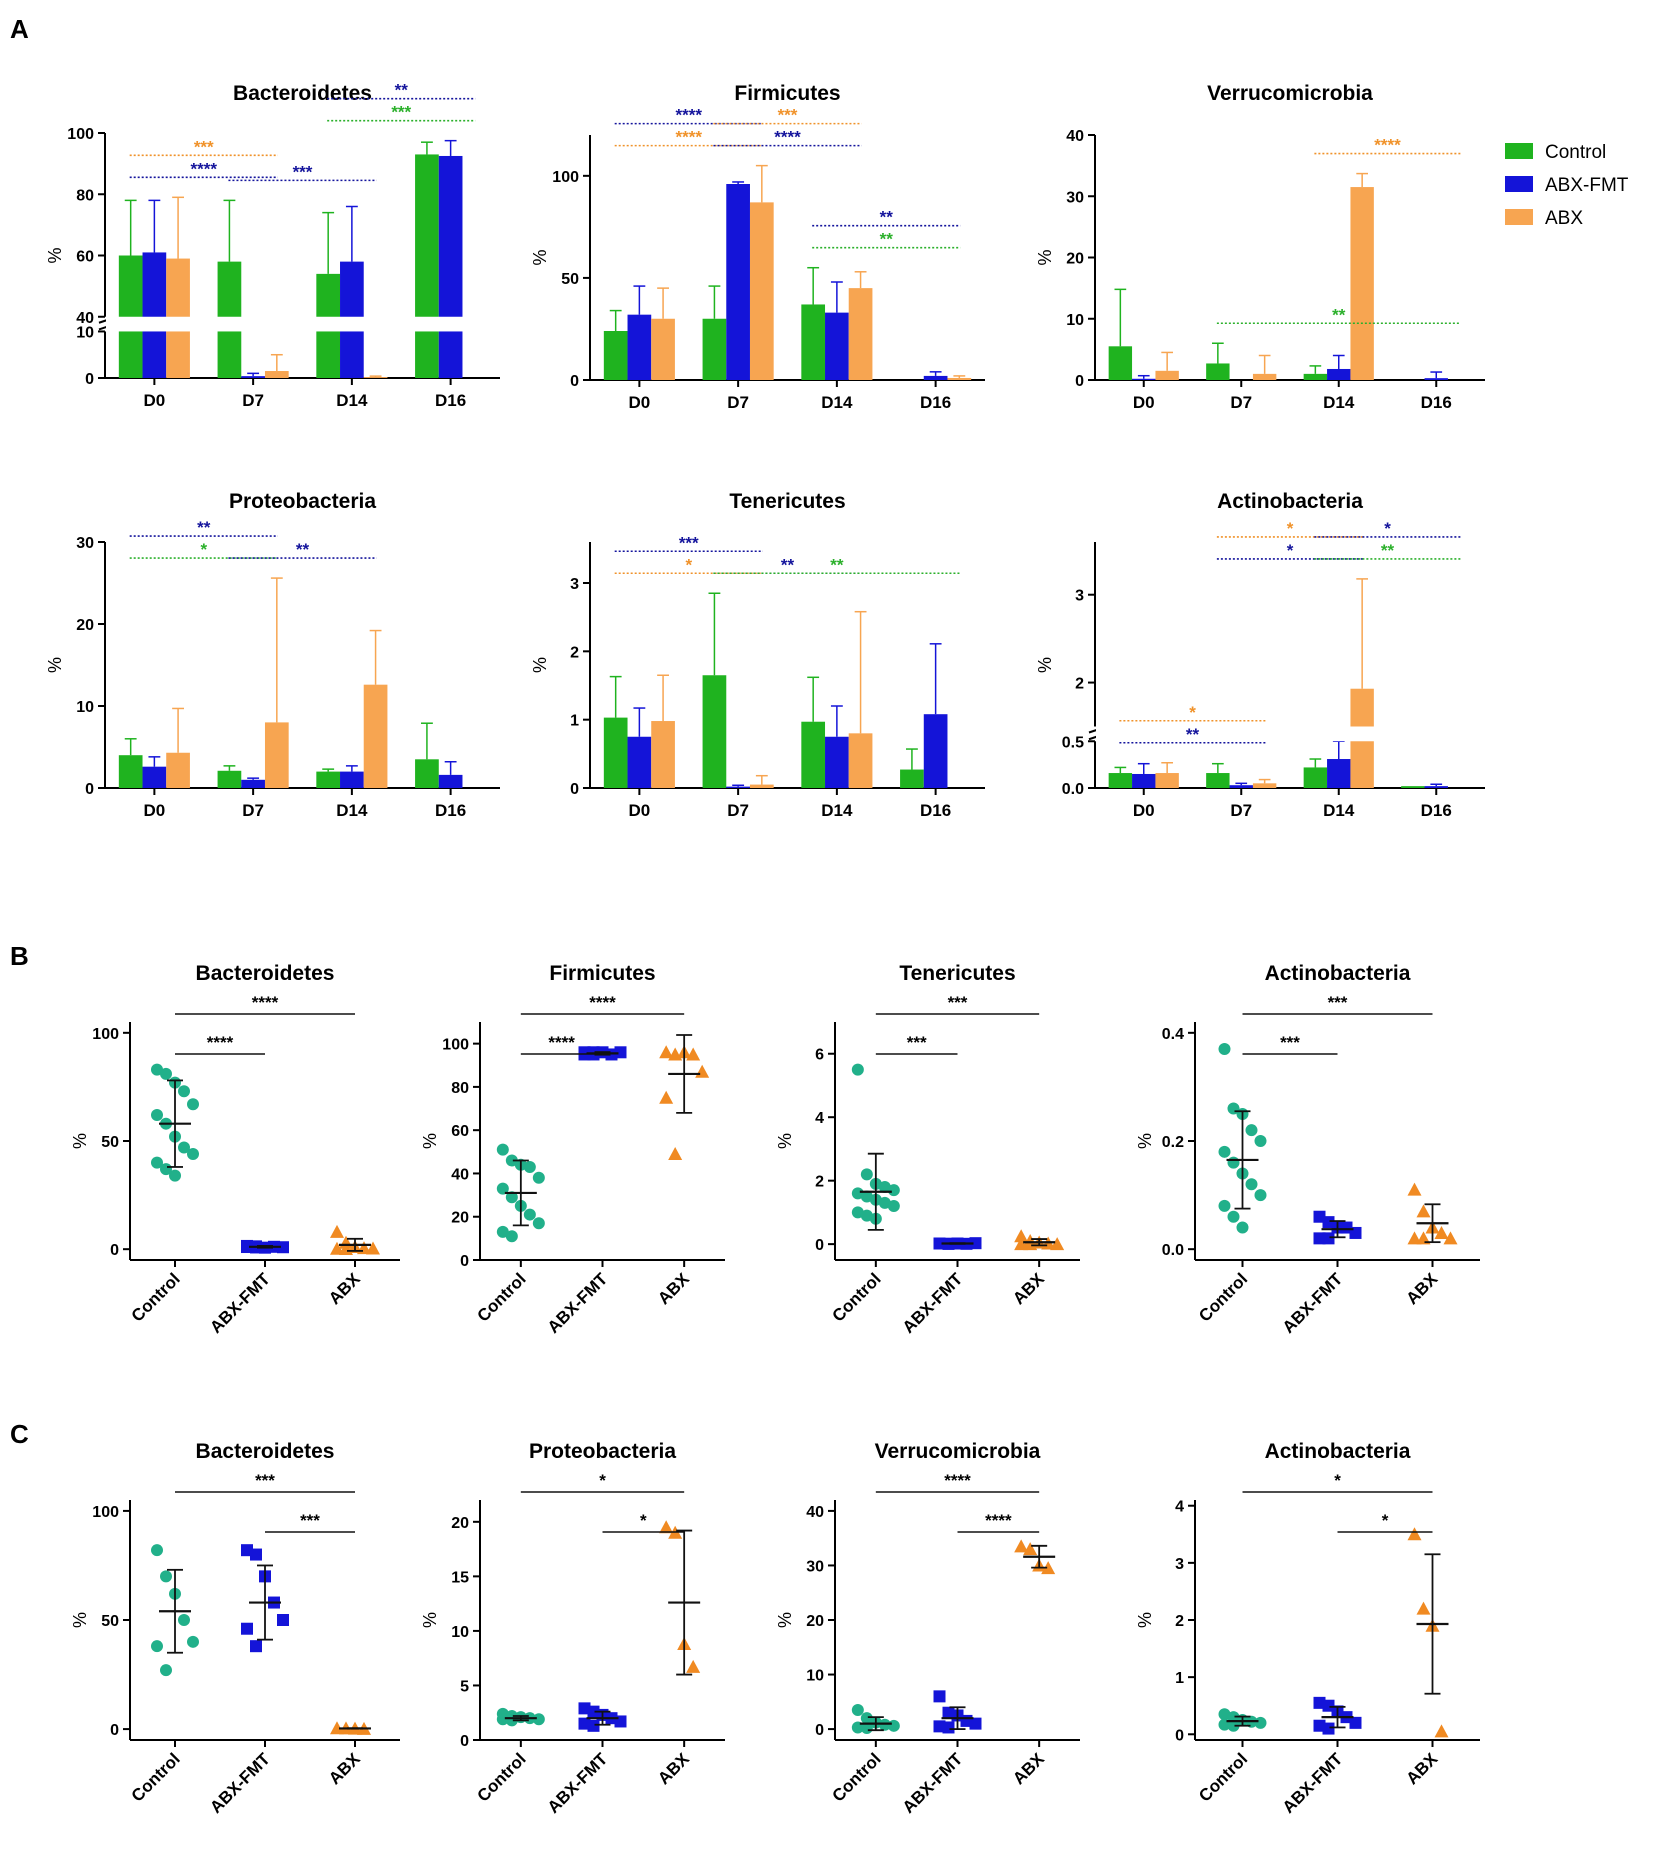  Describe the element at coordinates (352, 779) in the screenshot. I see `bar-abx-fmt-d14` at that location.